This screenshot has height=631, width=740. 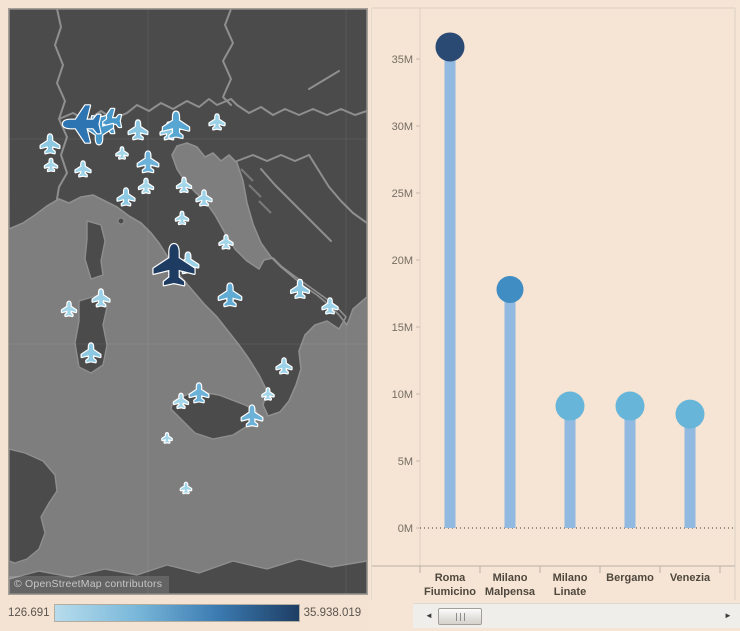 What do you see at coordinates (184, 185) in the screenshot?
I see `airplane-mark-rimini` at bounding box center [184, 185].